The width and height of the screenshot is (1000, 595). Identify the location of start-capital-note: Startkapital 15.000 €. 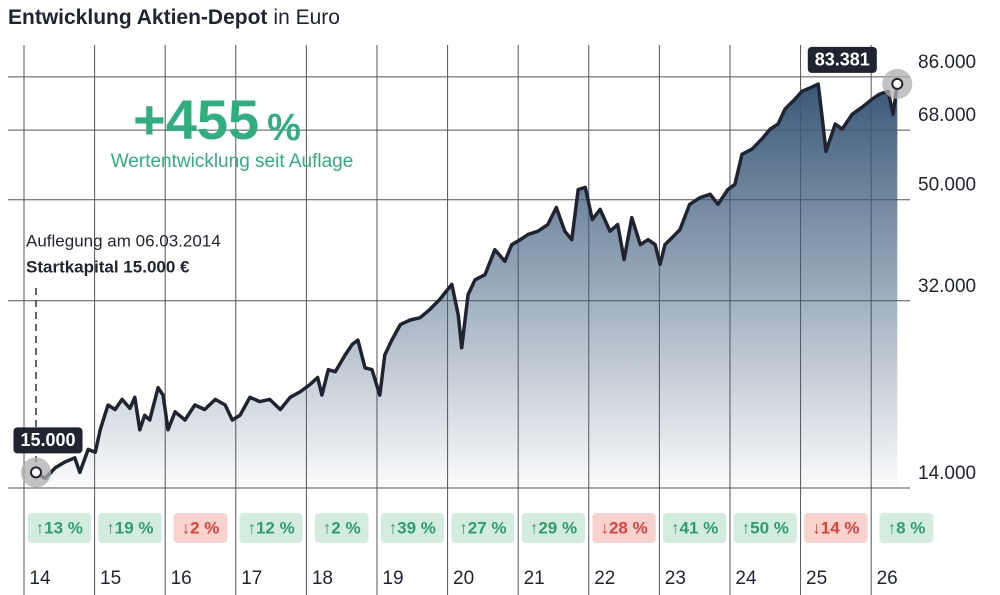
(108, 266).